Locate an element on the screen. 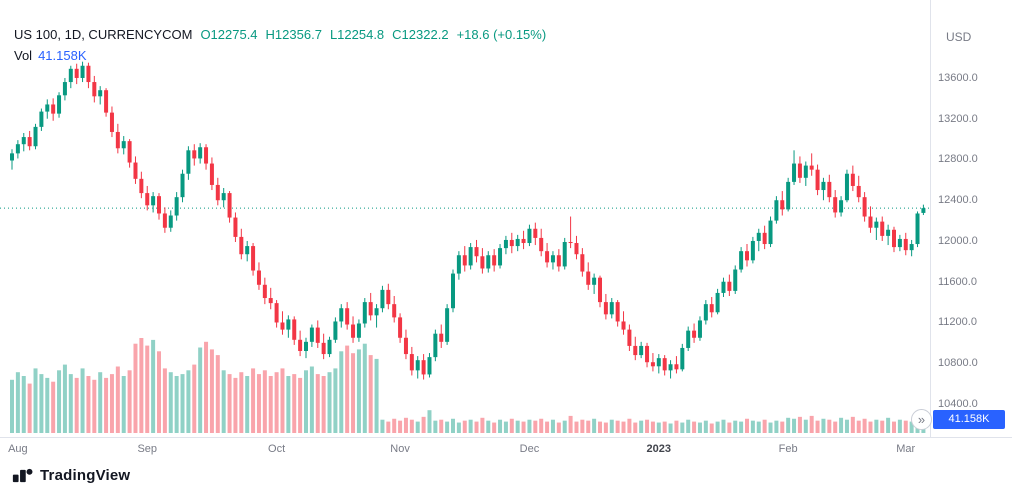 This screenshot has height=498, width=1012. time-tick-label: Feb is located at coordinates (788, 449).